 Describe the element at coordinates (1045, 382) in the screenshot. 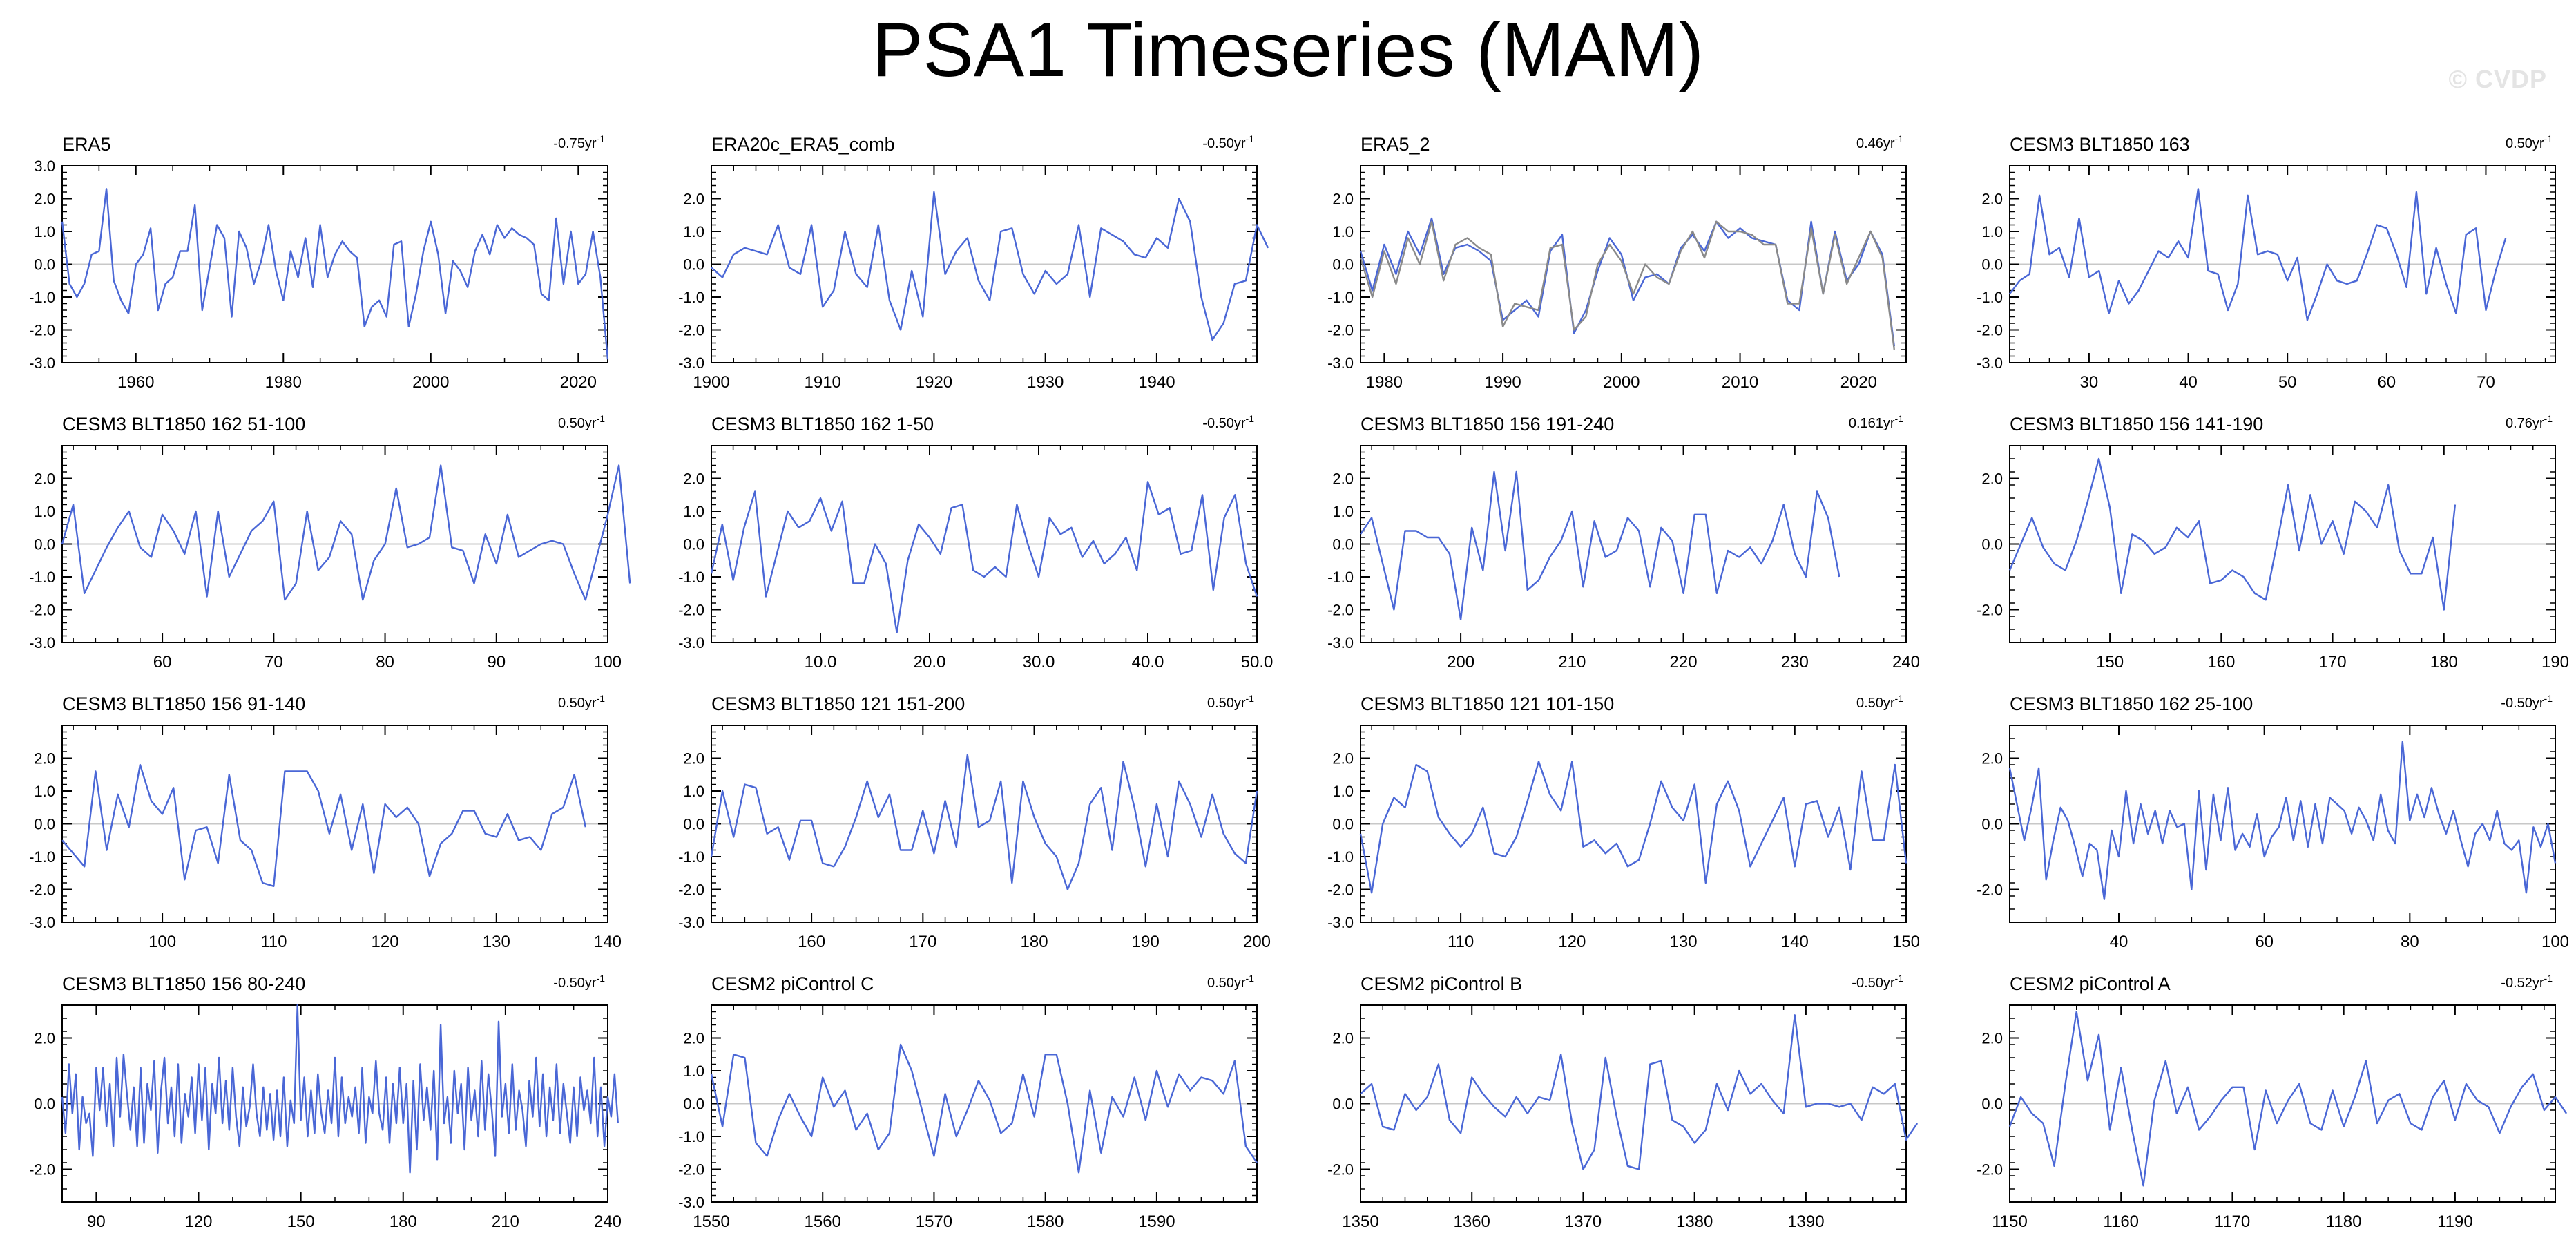

I see `x-tick-label: 1930` at that location.